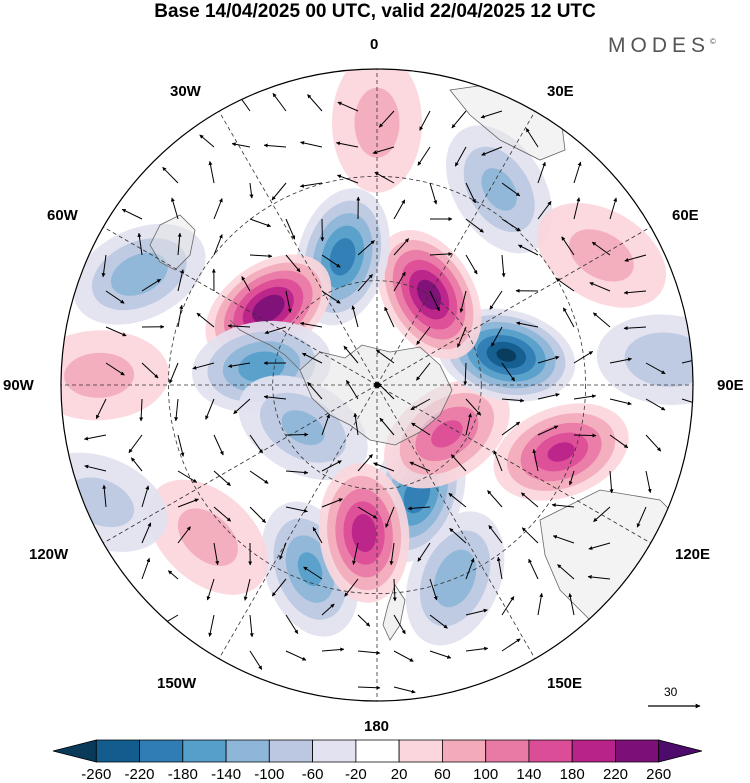  I want to click on meridian-label-0: 0, so click(374, 44).